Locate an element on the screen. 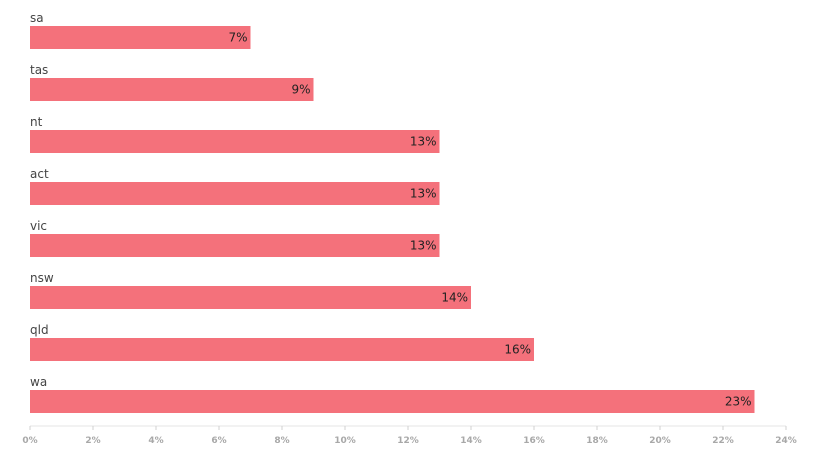  x-tick-label: 2% is located at coordinates (92, 441).